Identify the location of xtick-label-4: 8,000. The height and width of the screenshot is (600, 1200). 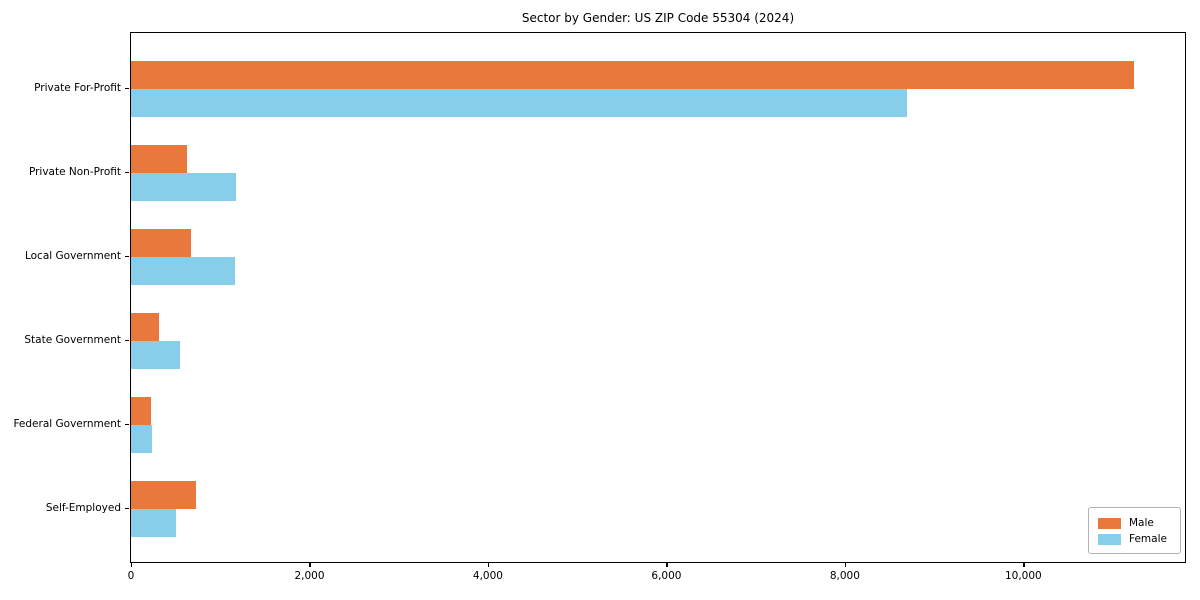
(844, 576).